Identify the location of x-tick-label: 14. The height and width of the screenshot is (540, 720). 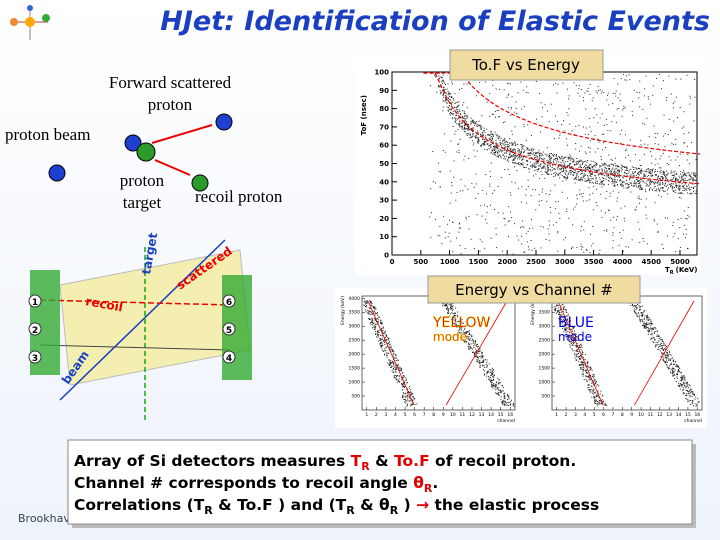
(679, 415).